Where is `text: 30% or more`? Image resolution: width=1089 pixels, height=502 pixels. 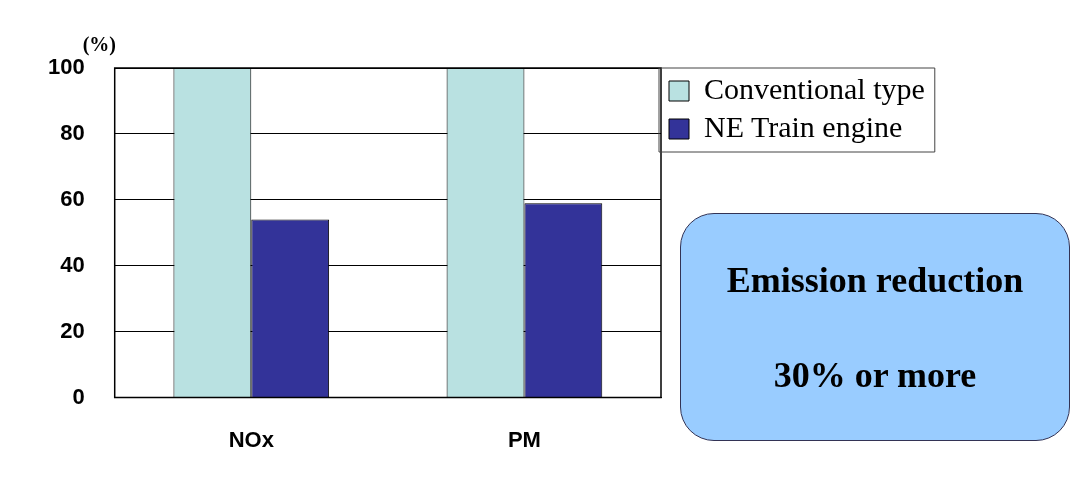
text: 30% or more is located at coordinates (875, 374).